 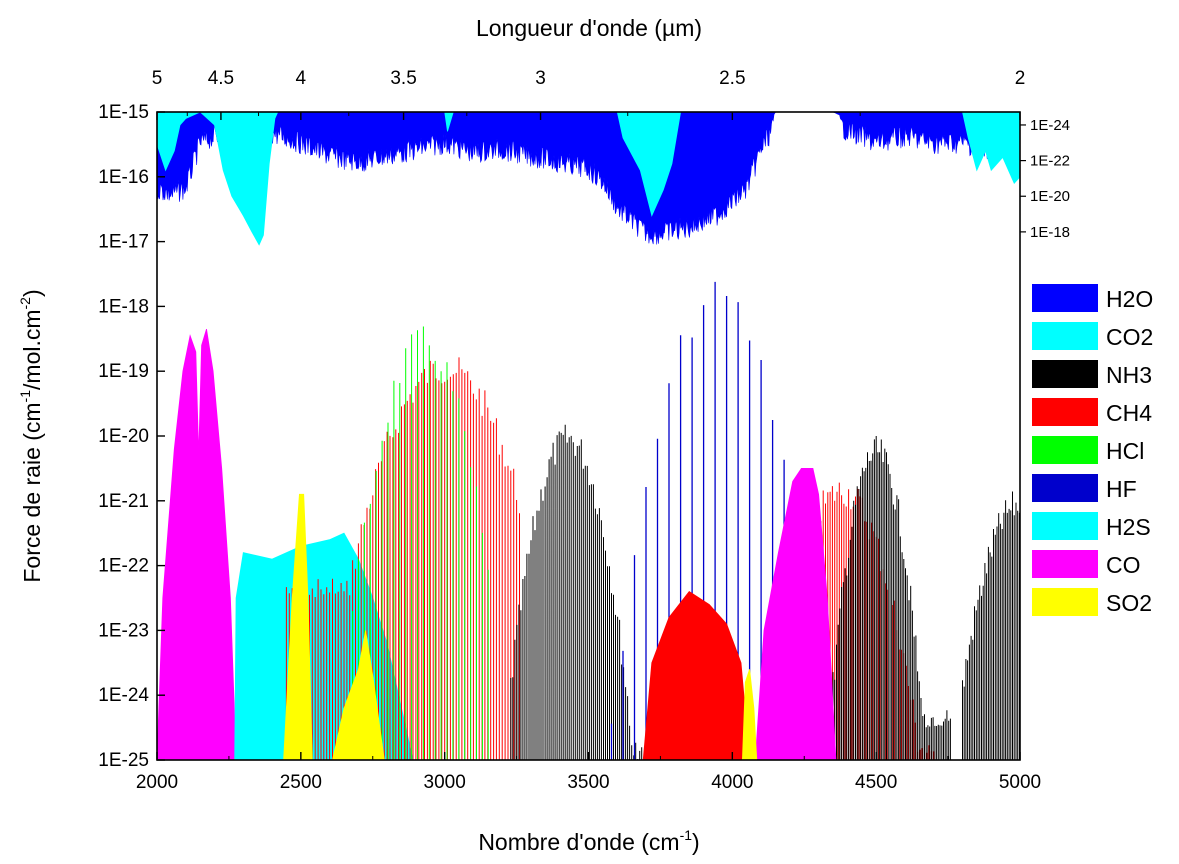 What do you see at coordinates (123, 501) in the screenshot?
I see `y-tick-label: 1E-21` at bounding box center [123, 501].